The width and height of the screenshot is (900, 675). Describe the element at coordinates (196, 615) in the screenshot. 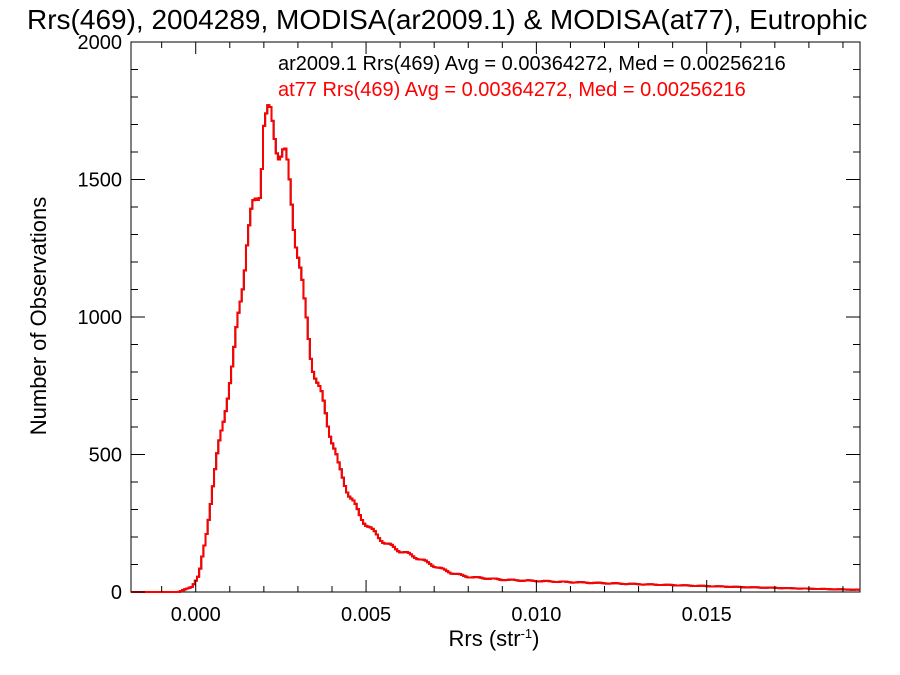

I see `x-tick-label: 0.000` at that location.